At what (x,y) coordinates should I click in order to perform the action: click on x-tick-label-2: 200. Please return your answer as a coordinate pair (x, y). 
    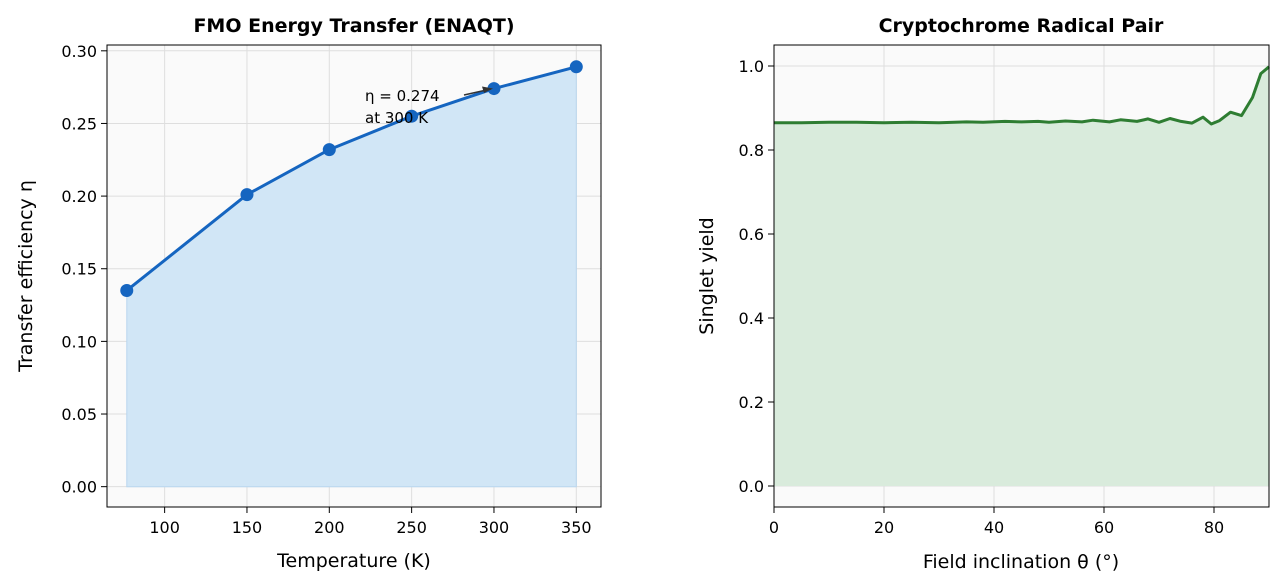
    Looking at the image, I should click on (329, 527).